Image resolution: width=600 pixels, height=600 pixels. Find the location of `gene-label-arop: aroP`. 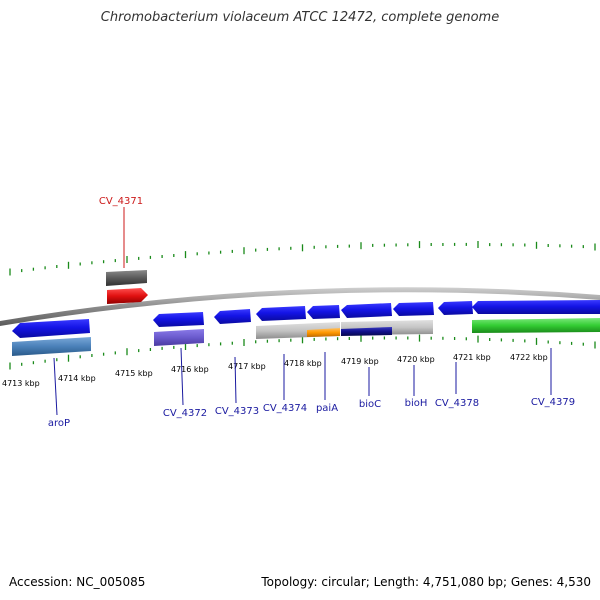

gene-label-arop: aroP is located at coordinates (59, 423).